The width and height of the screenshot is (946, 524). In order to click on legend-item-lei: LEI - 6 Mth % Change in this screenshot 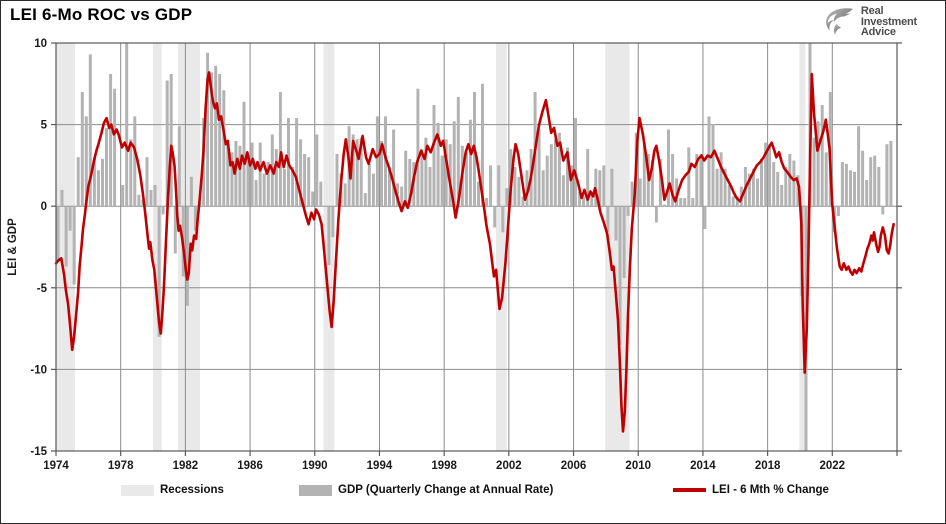, I will do `click(751, 490)`.